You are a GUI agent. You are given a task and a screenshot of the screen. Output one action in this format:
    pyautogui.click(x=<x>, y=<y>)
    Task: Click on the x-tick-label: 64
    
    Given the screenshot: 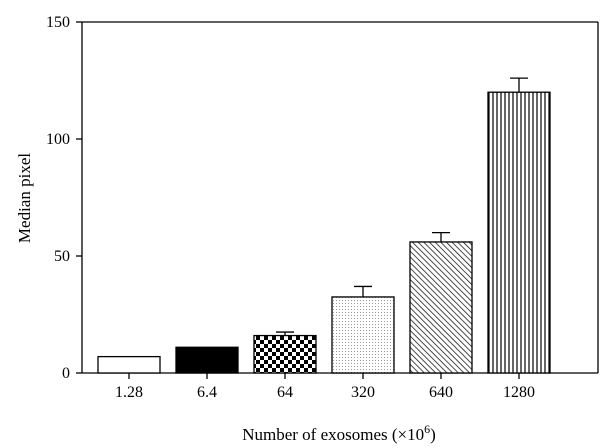 What is the action you would take?
    pyautogui.click(x=285, y=392)
    